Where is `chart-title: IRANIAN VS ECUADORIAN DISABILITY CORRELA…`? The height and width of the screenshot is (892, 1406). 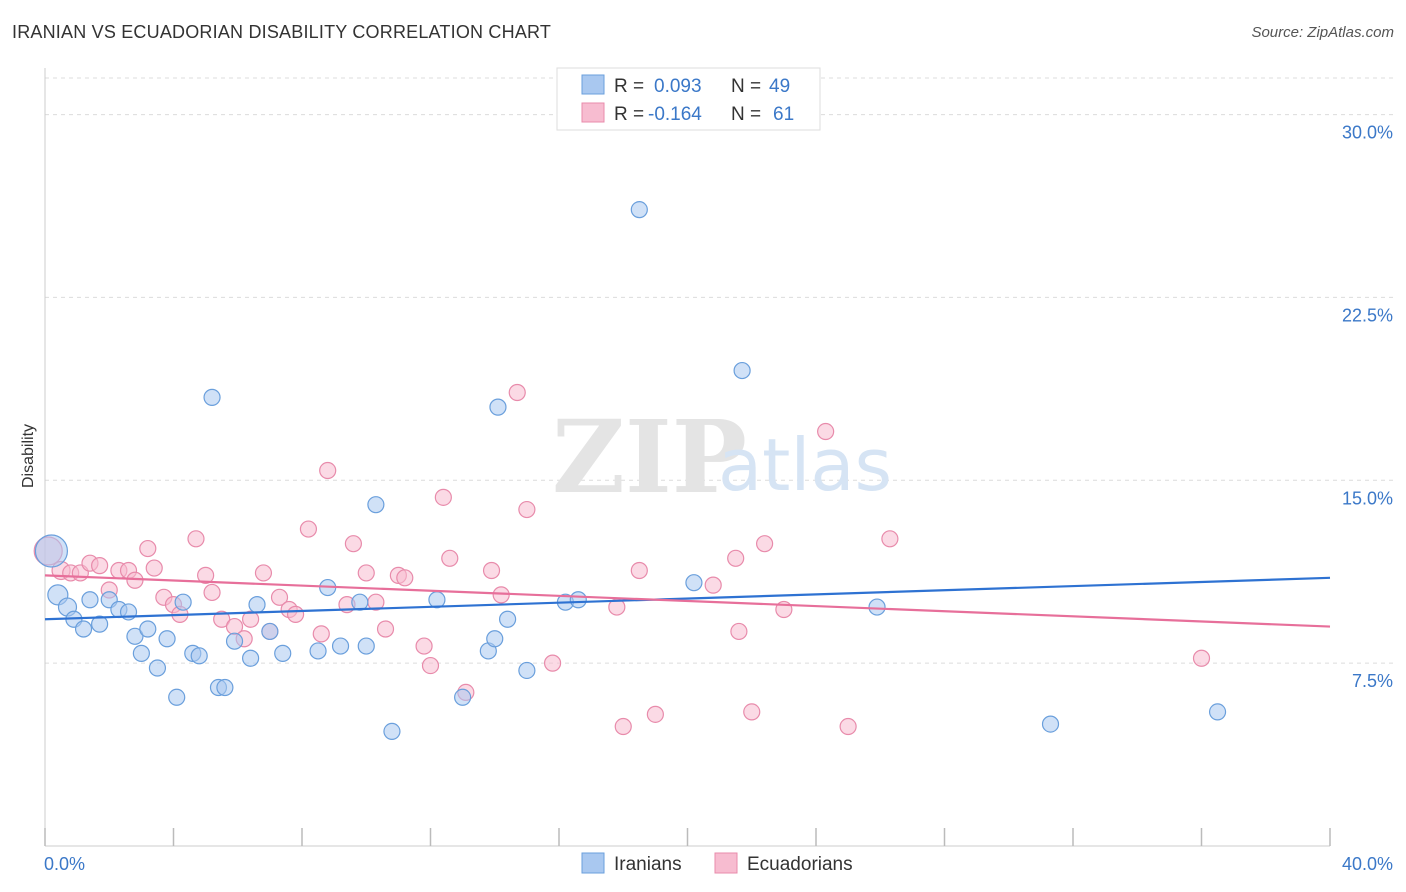 chart-title: IRANIAN VS ECUADORIAN DISABILITY CORRELA… is located at coordinates (282, 32).